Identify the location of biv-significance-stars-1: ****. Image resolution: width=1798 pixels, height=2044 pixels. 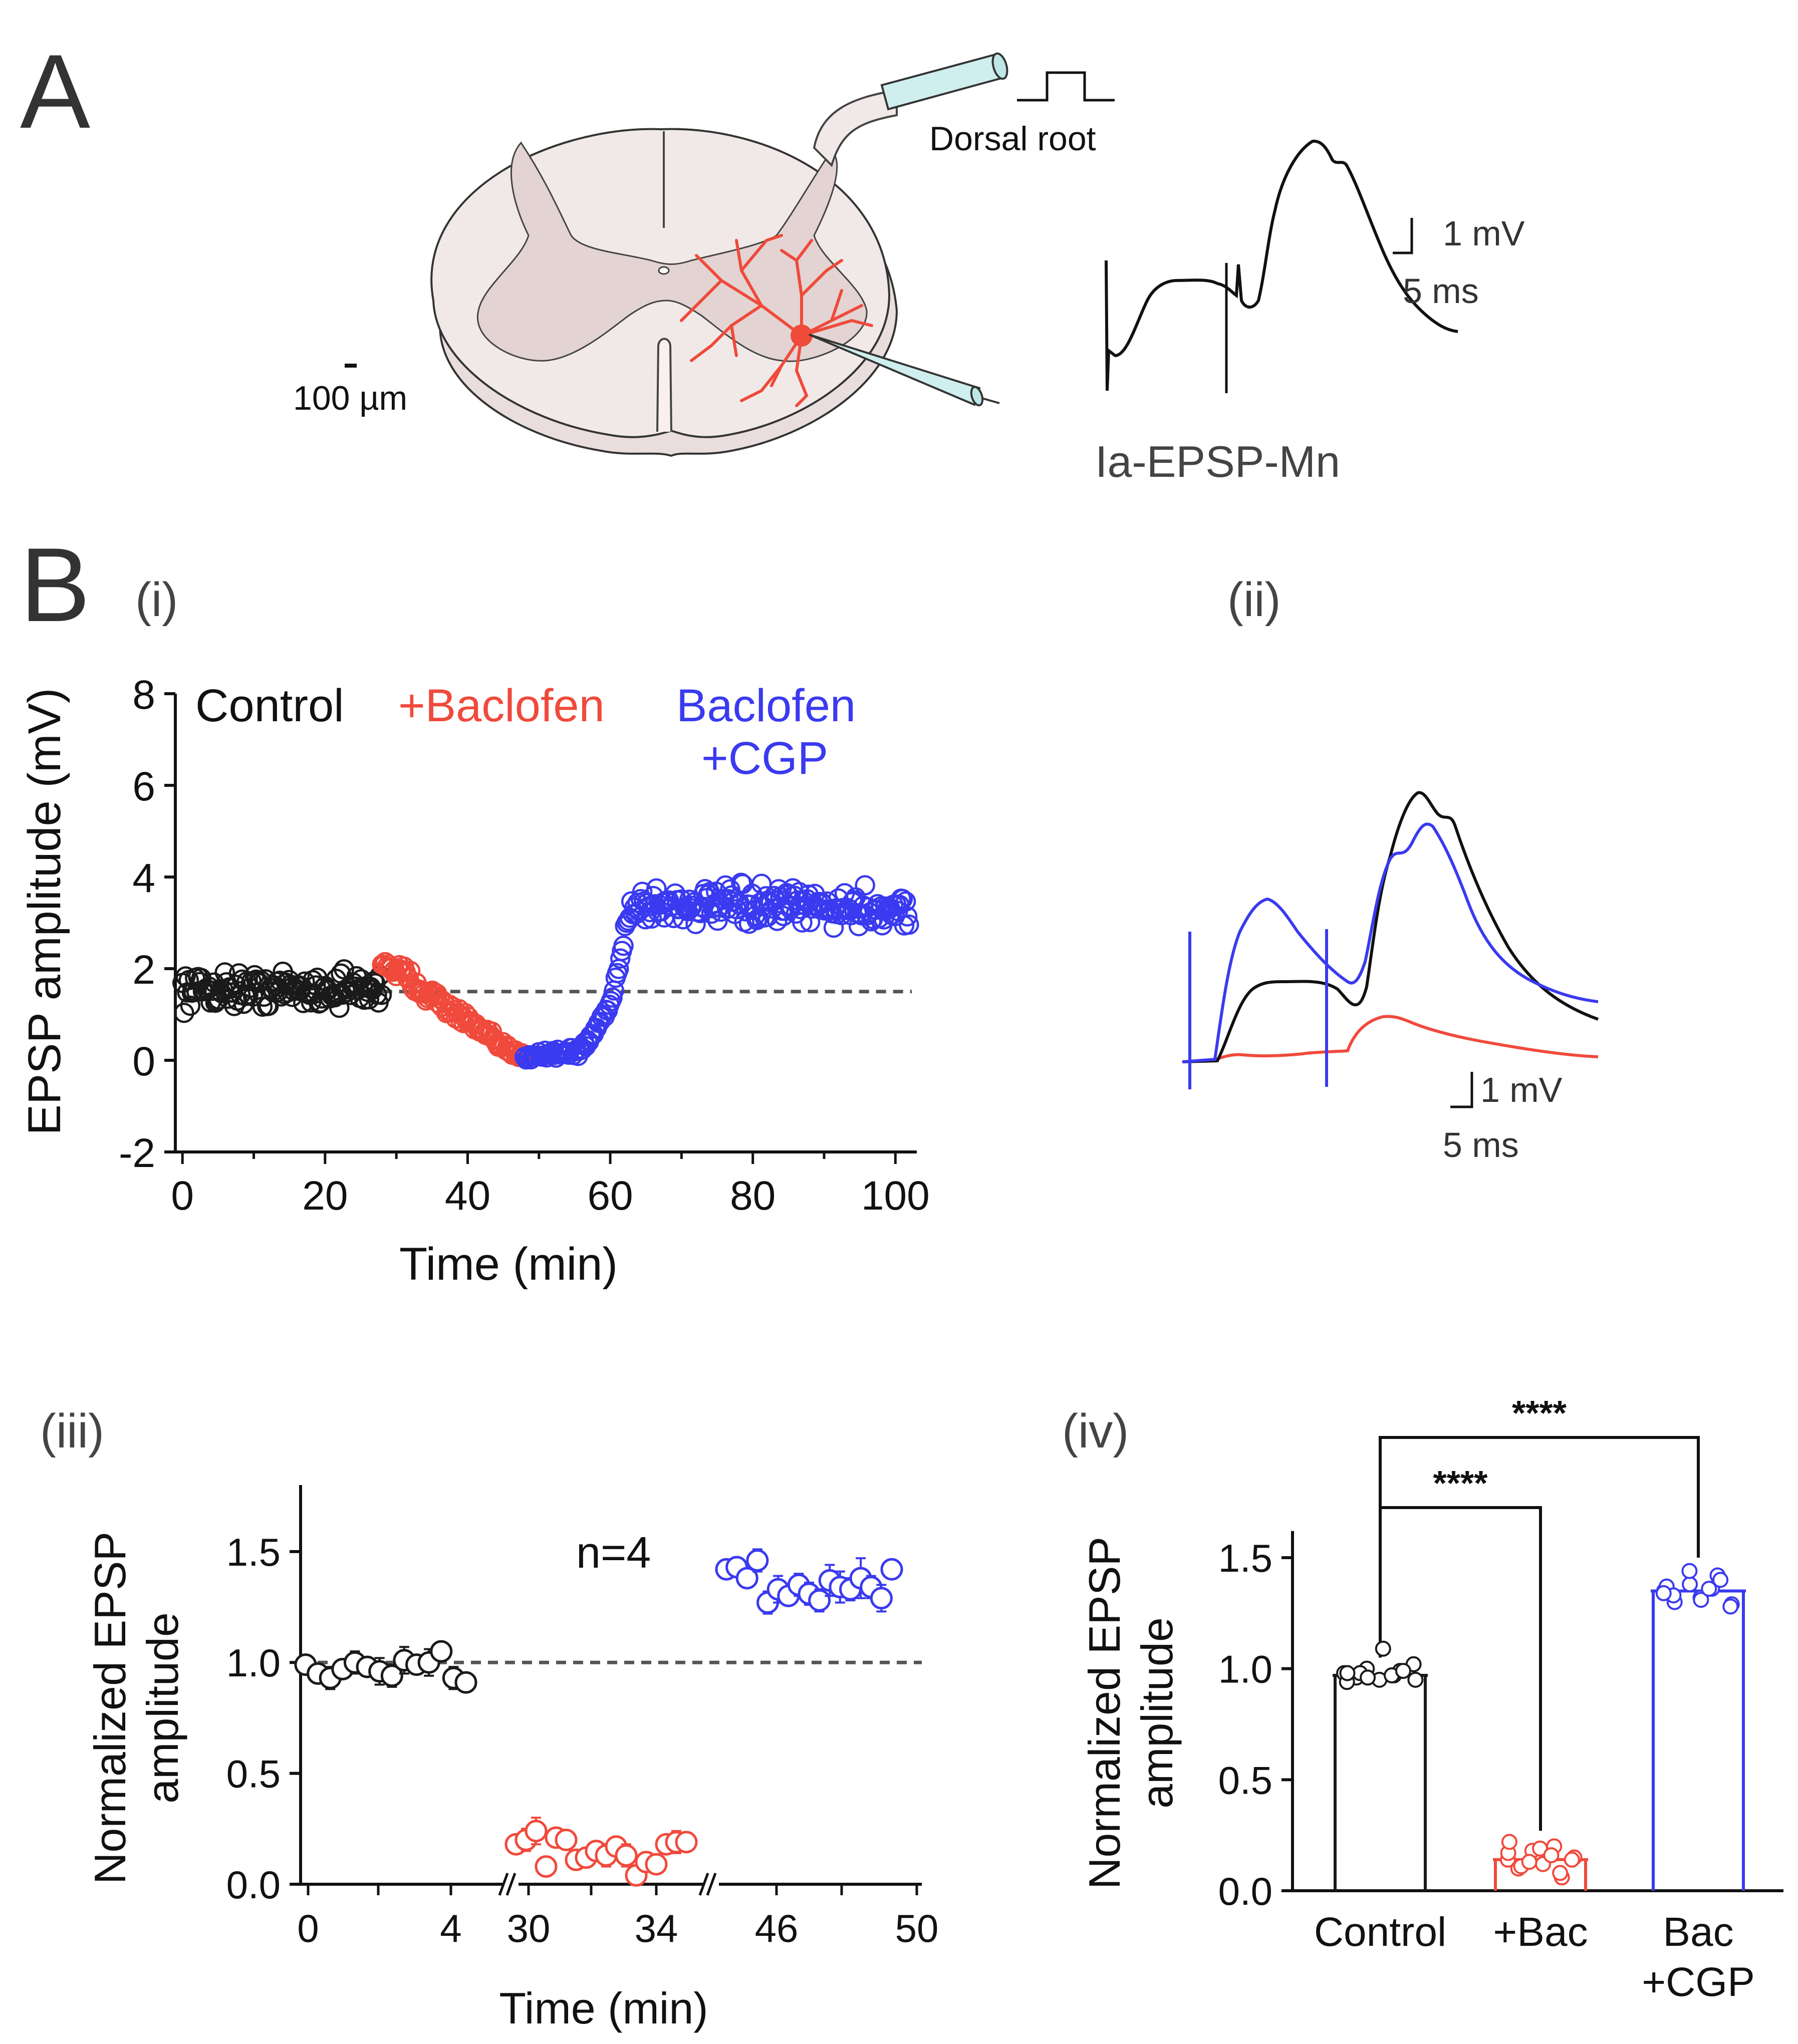
(1461, 1483).